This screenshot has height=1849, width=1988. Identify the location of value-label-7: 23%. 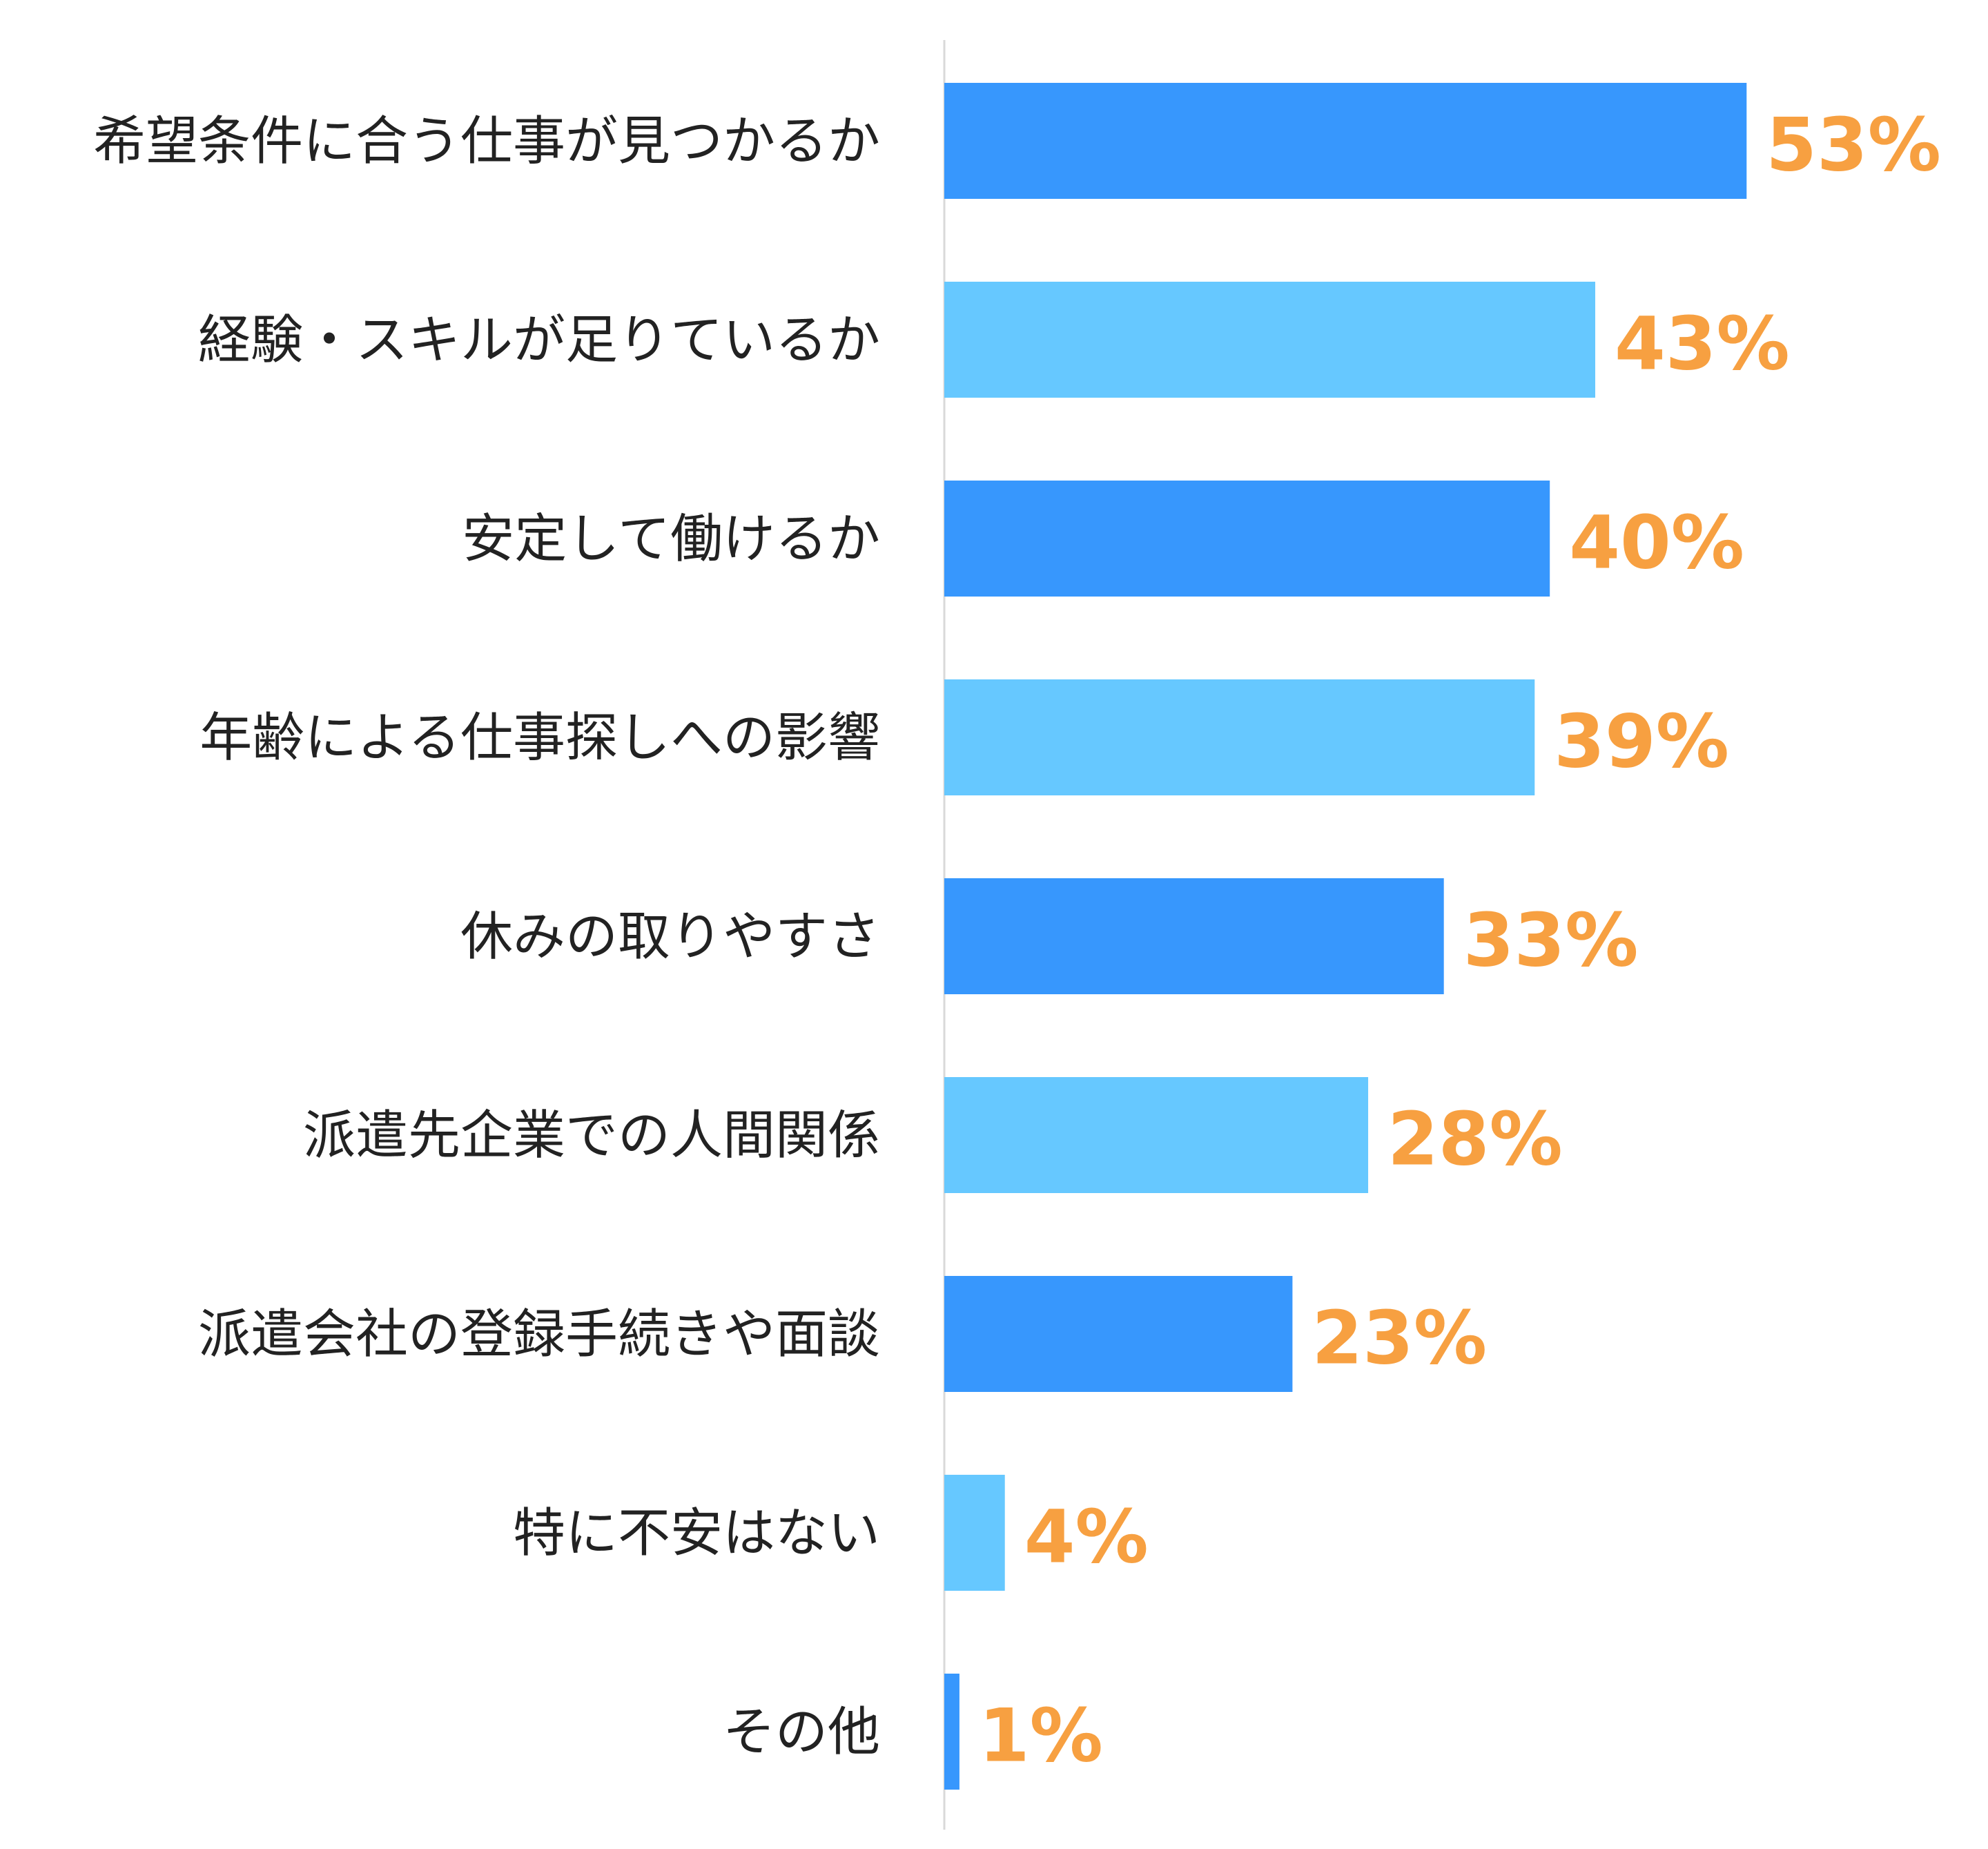
(1399, 1338).